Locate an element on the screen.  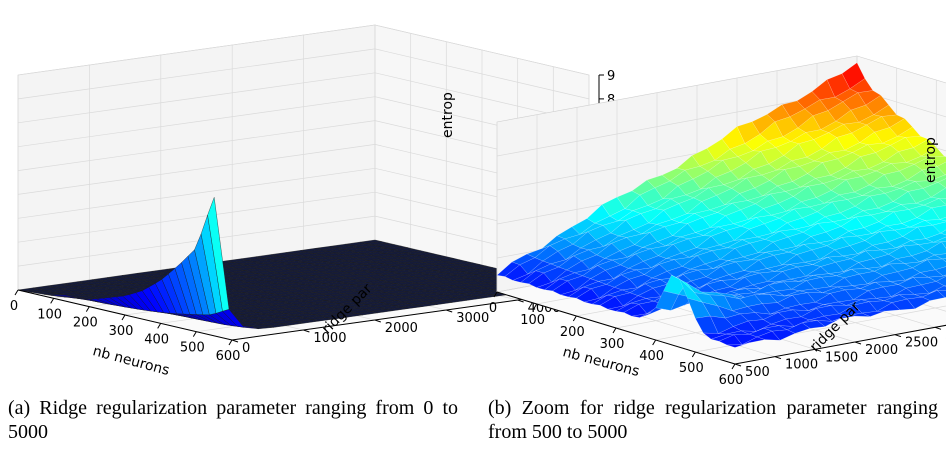
panel-a-x-tick-label: 400 is located at coordinates (156, 339).